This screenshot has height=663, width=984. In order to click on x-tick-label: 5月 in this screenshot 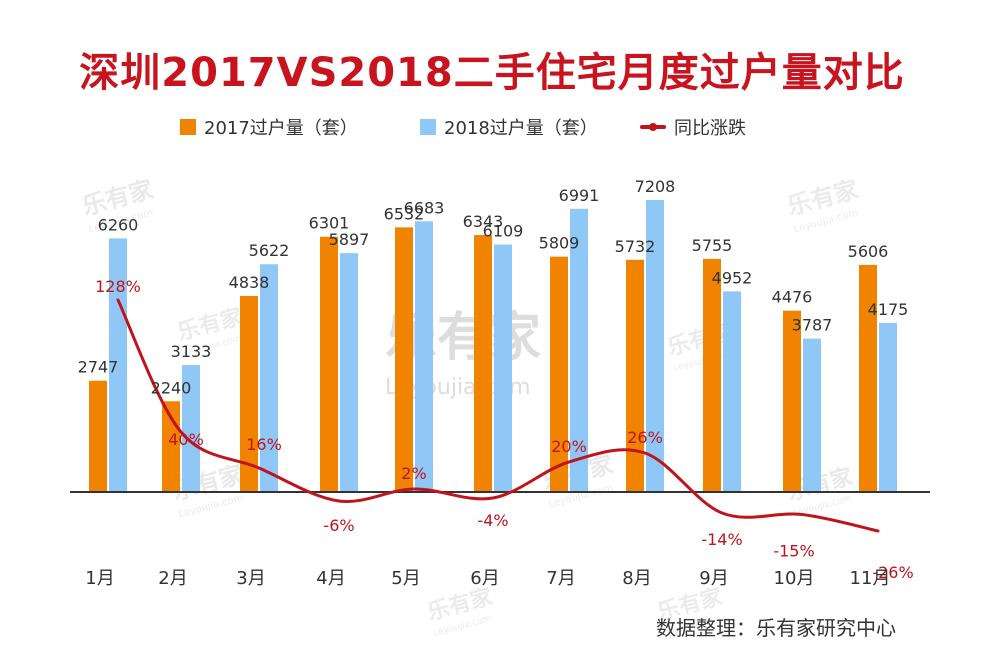, I will do `click(405, 578)`.